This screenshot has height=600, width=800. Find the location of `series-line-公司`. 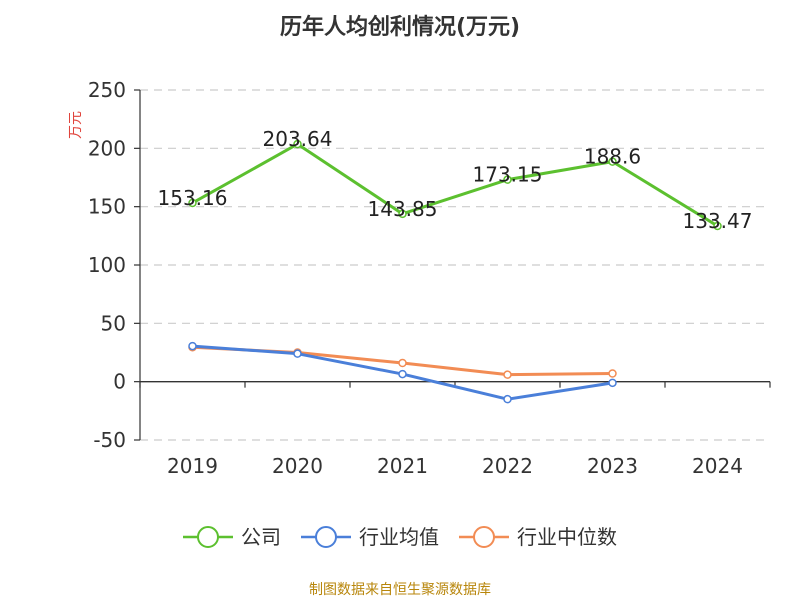

series-line-公司 is located at coordinates (455, 185).